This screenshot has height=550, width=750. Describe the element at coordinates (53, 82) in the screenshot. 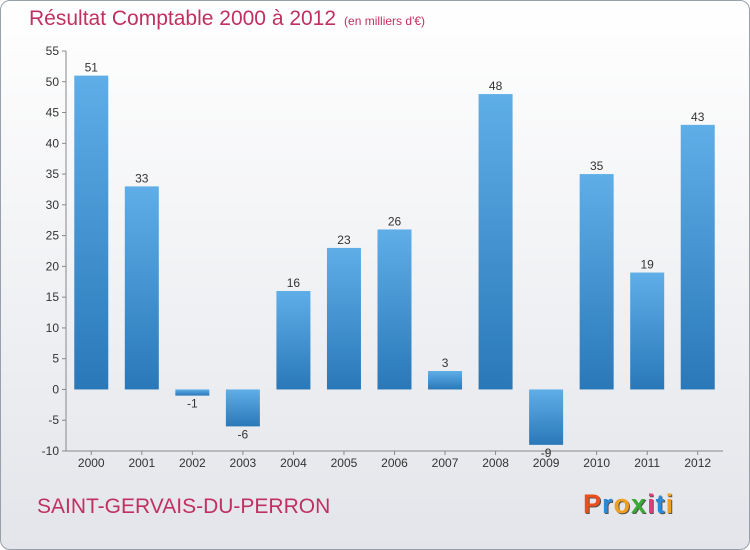

I see `y-tick-label: 50` at that location.